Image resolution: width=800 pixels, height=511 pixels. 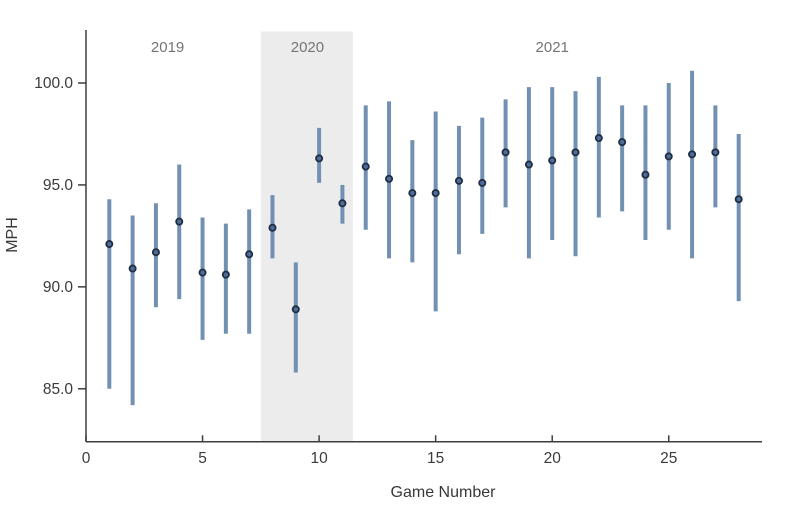 I want to click on year-label-2021: 2021, so click(x=552, y=47).